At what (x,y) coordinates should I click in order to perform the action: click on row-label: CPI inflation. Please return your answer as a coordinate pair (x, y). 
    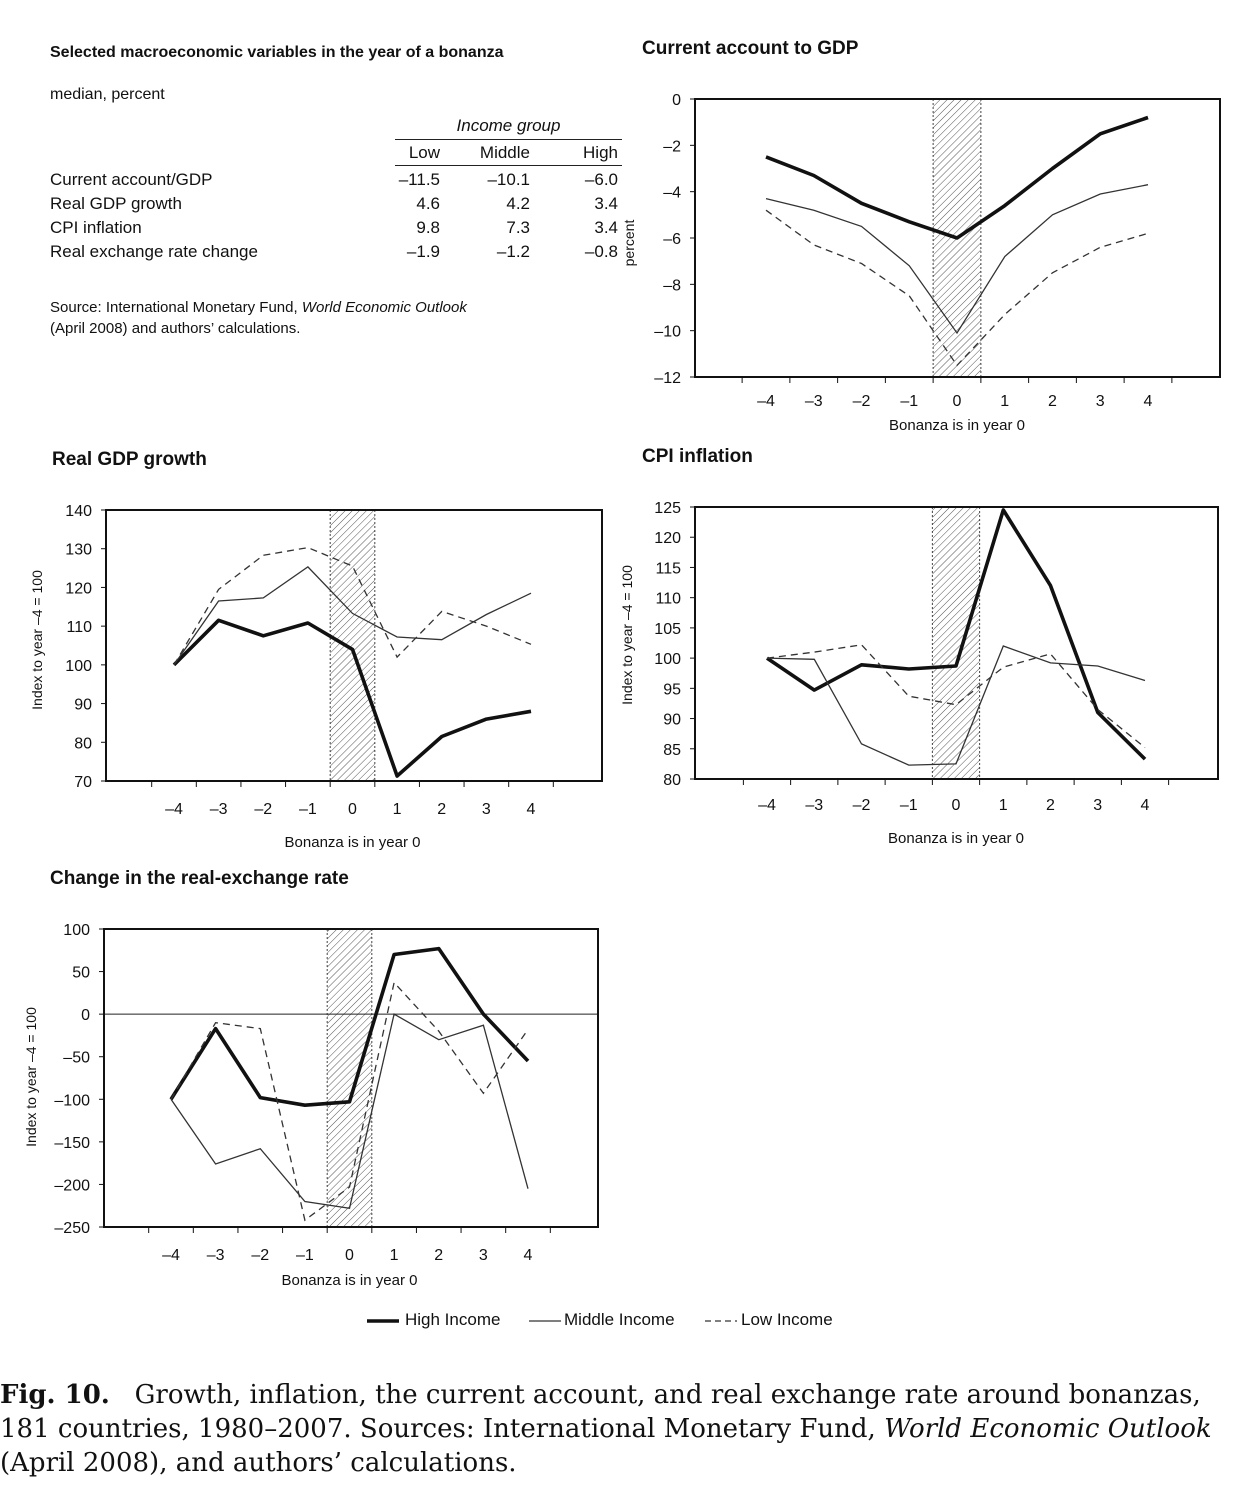
    Looking at the image, I should click on (96, 227).